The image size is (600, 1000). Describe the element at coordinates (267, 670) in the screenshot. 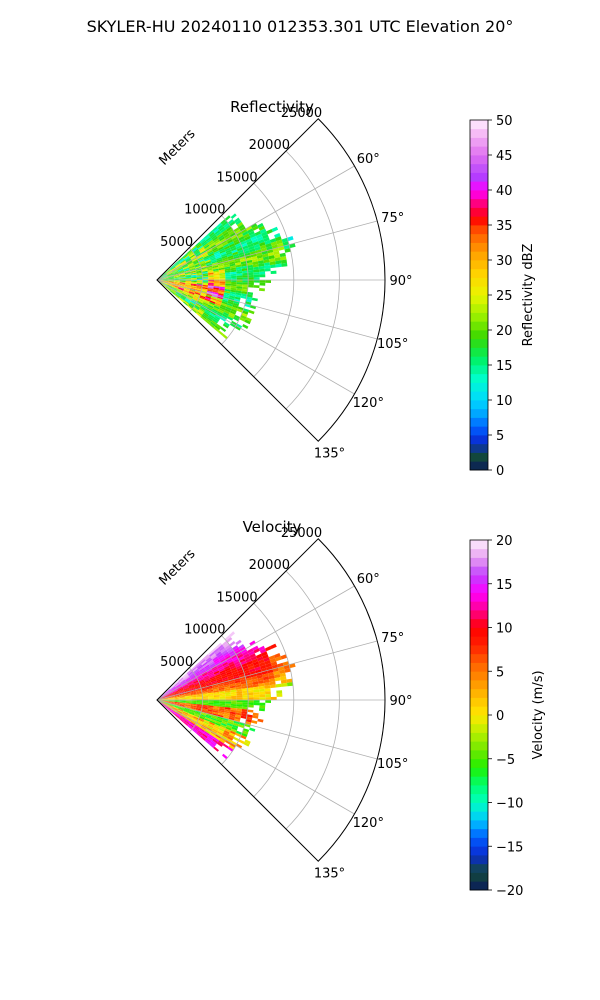

I see `azimuth-gridline` at that location.